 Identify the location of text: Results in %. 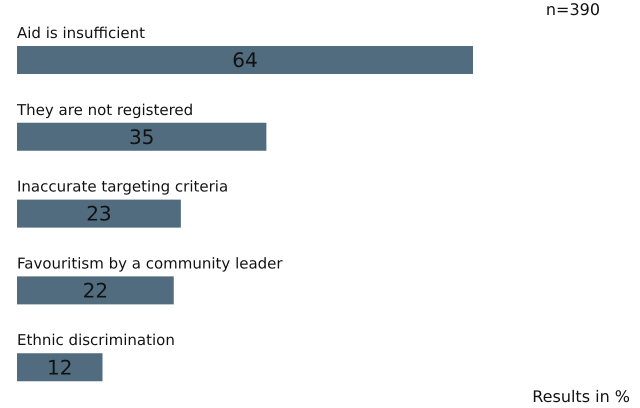
(581, 396).